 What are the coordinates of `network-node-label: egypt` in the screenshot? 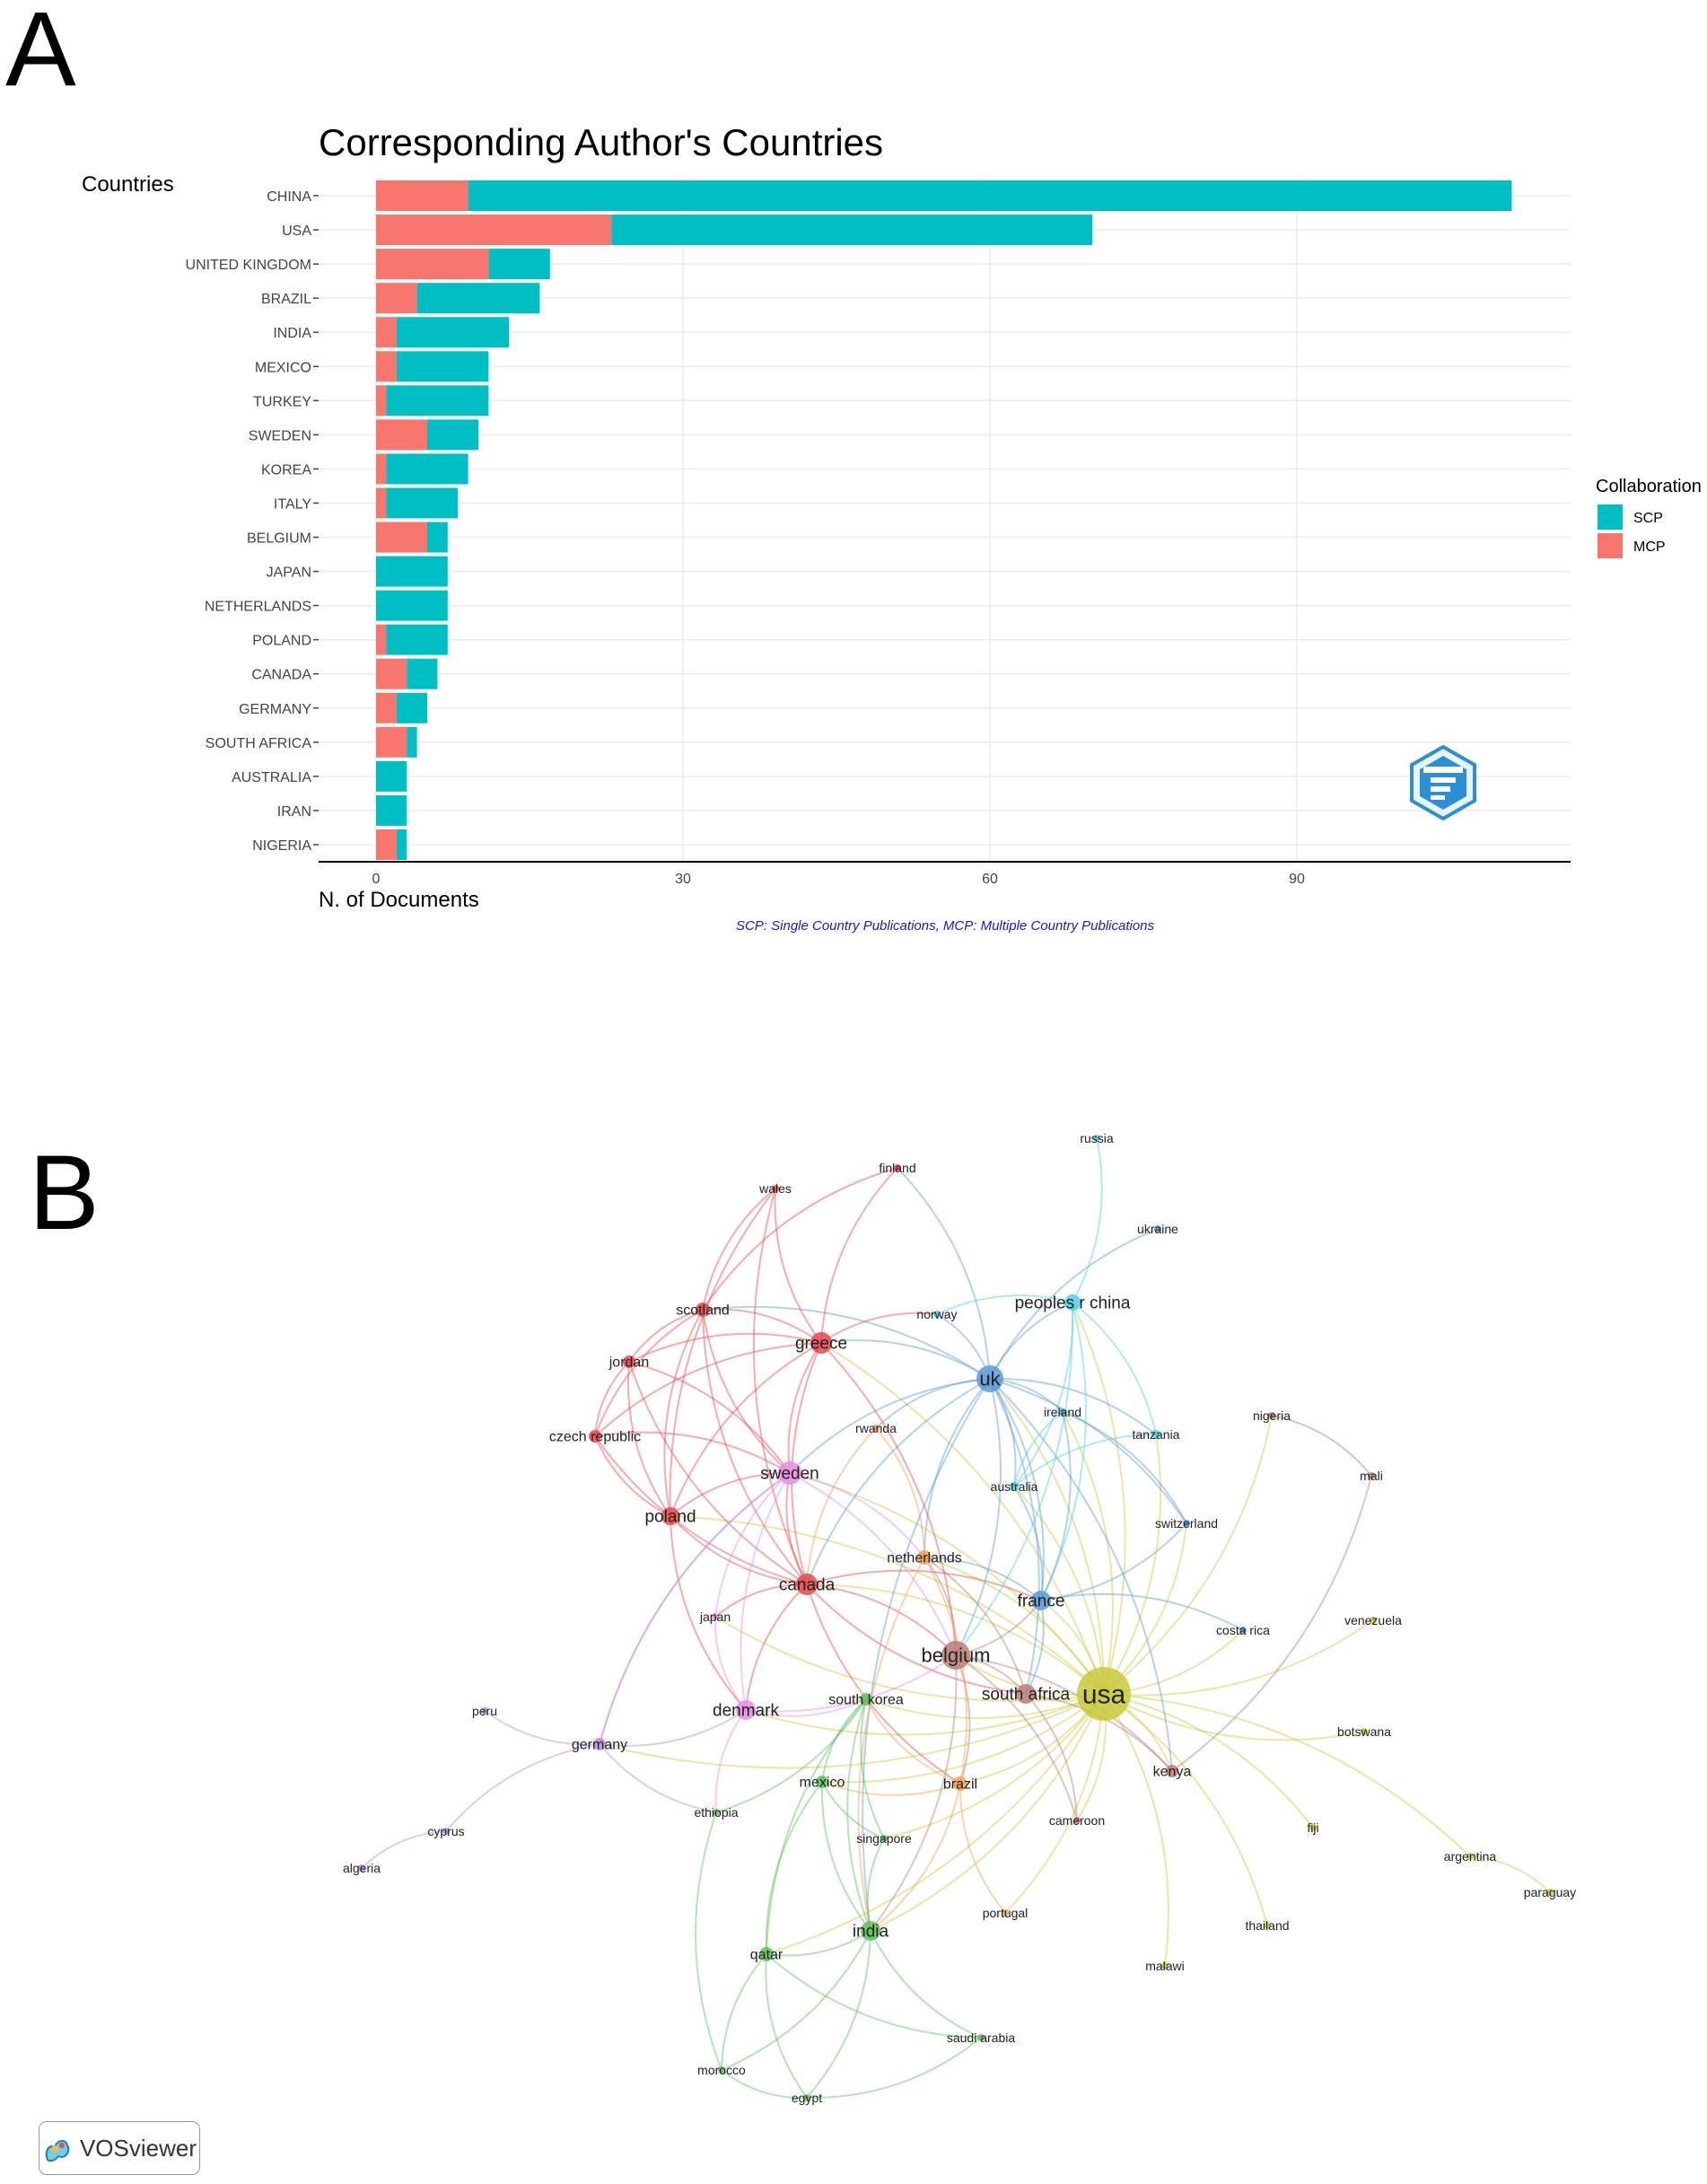 It's located at (807, 2098).